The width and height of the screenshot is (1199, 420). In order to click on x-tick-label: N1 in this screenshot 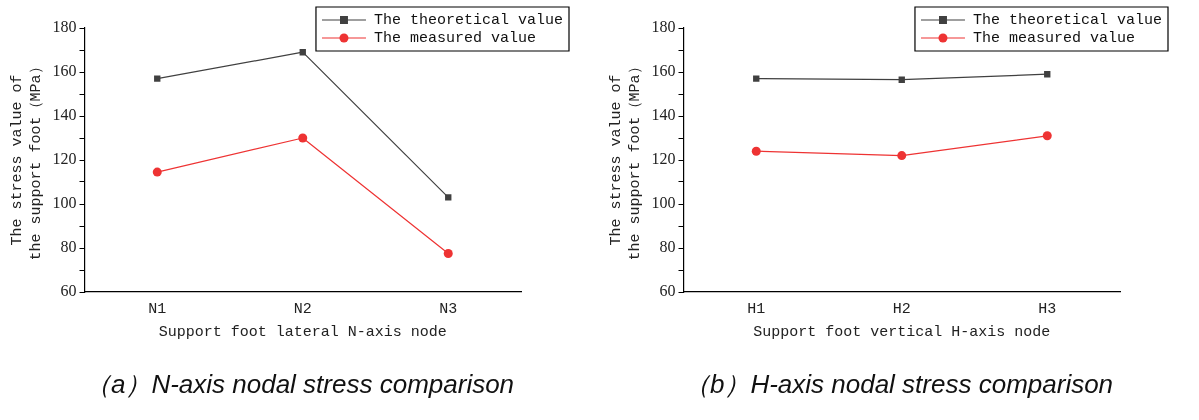, I will do `click(157, 309)`.